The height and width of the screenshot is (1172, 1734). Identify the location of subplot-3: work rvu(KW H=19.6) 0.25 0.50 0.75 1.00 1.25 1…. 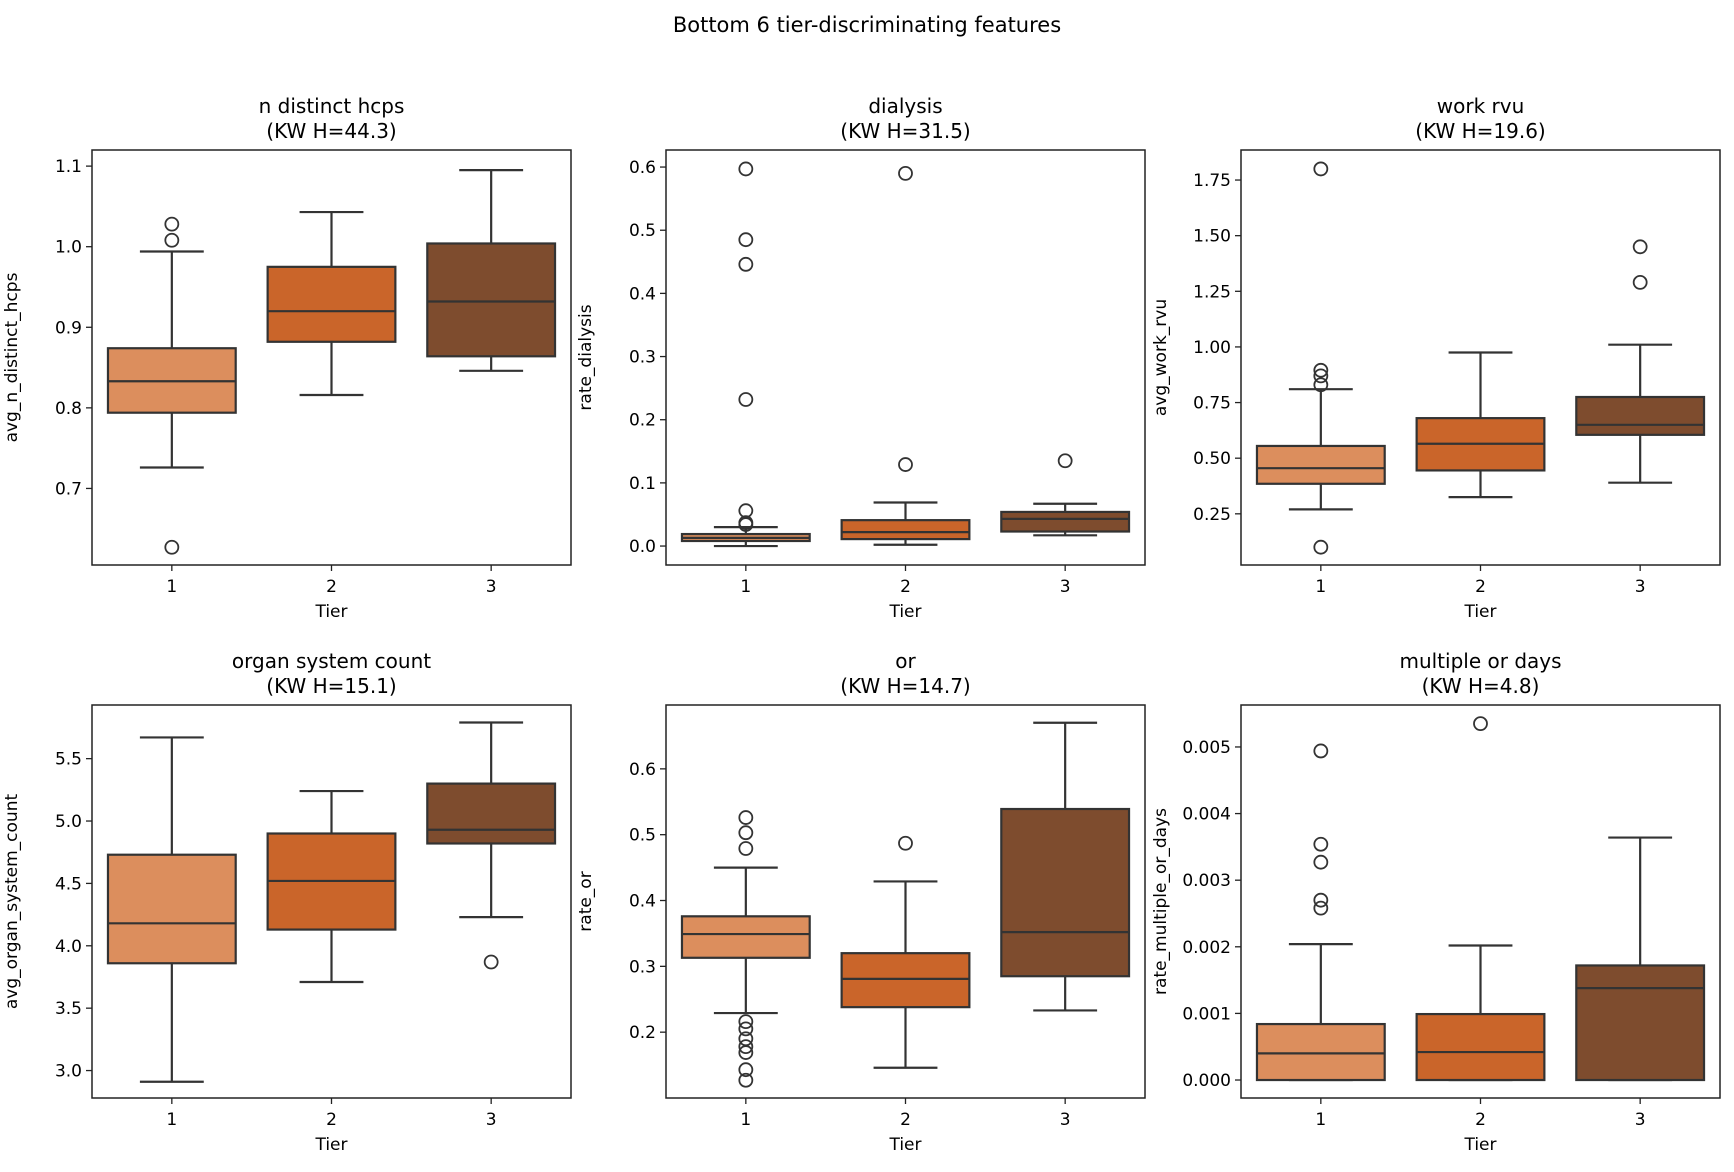
(1436, 358).